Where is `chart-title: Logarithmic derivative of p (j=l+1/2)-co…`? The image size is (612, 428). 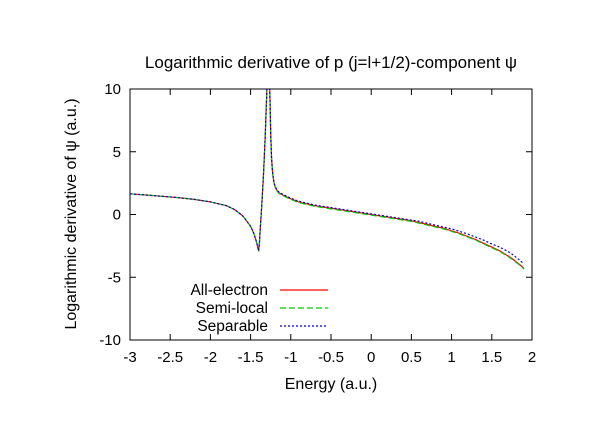
chart-title: Logarithmic derivative of p (j=l+1/2)-co… is located at coordinates (331, 62).